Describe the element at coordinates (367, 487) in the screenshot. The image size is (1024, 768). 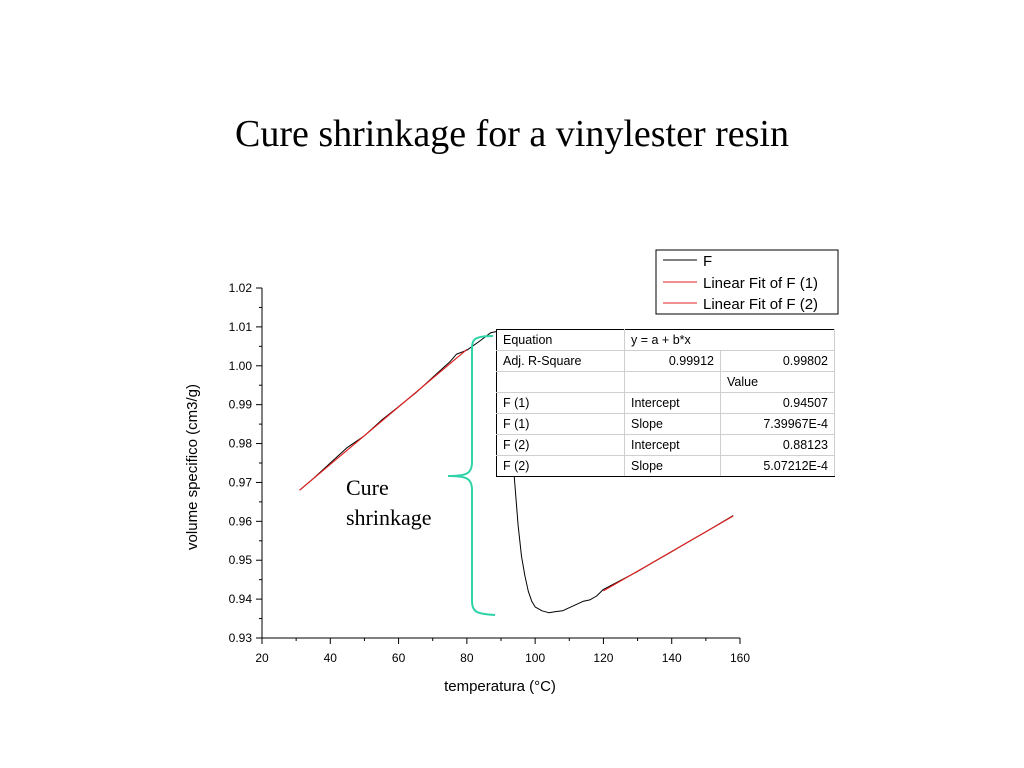
I see `annotation-line-1: Cure` at that location.